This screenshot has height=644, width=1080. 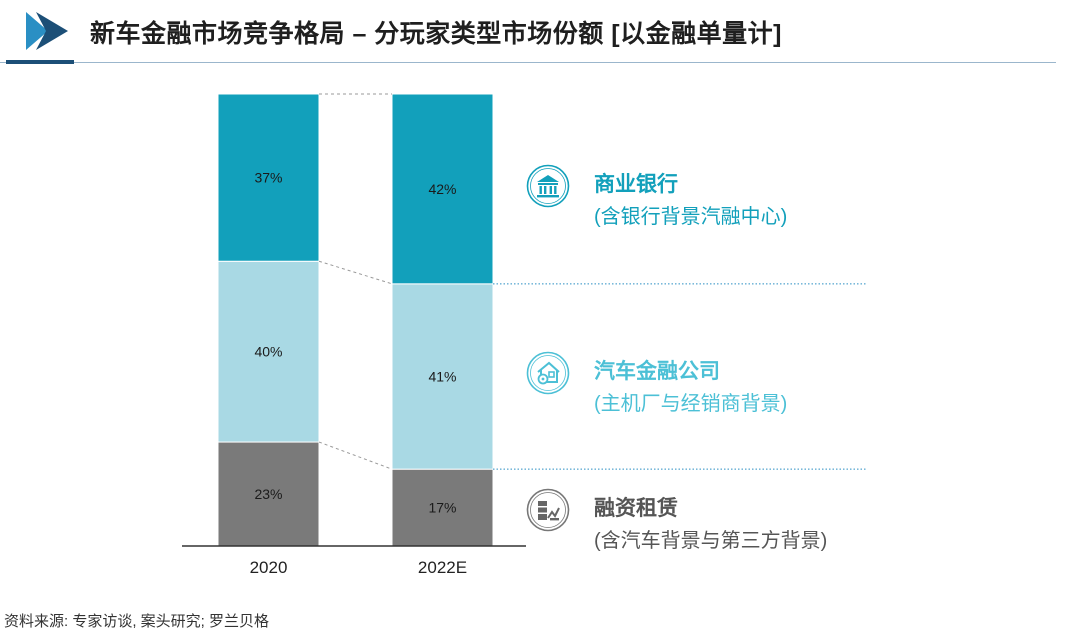 What do you see at coordinates (548, 510) in the screenshot?
I see `leasing-icon` at bounding box center [548, 510].